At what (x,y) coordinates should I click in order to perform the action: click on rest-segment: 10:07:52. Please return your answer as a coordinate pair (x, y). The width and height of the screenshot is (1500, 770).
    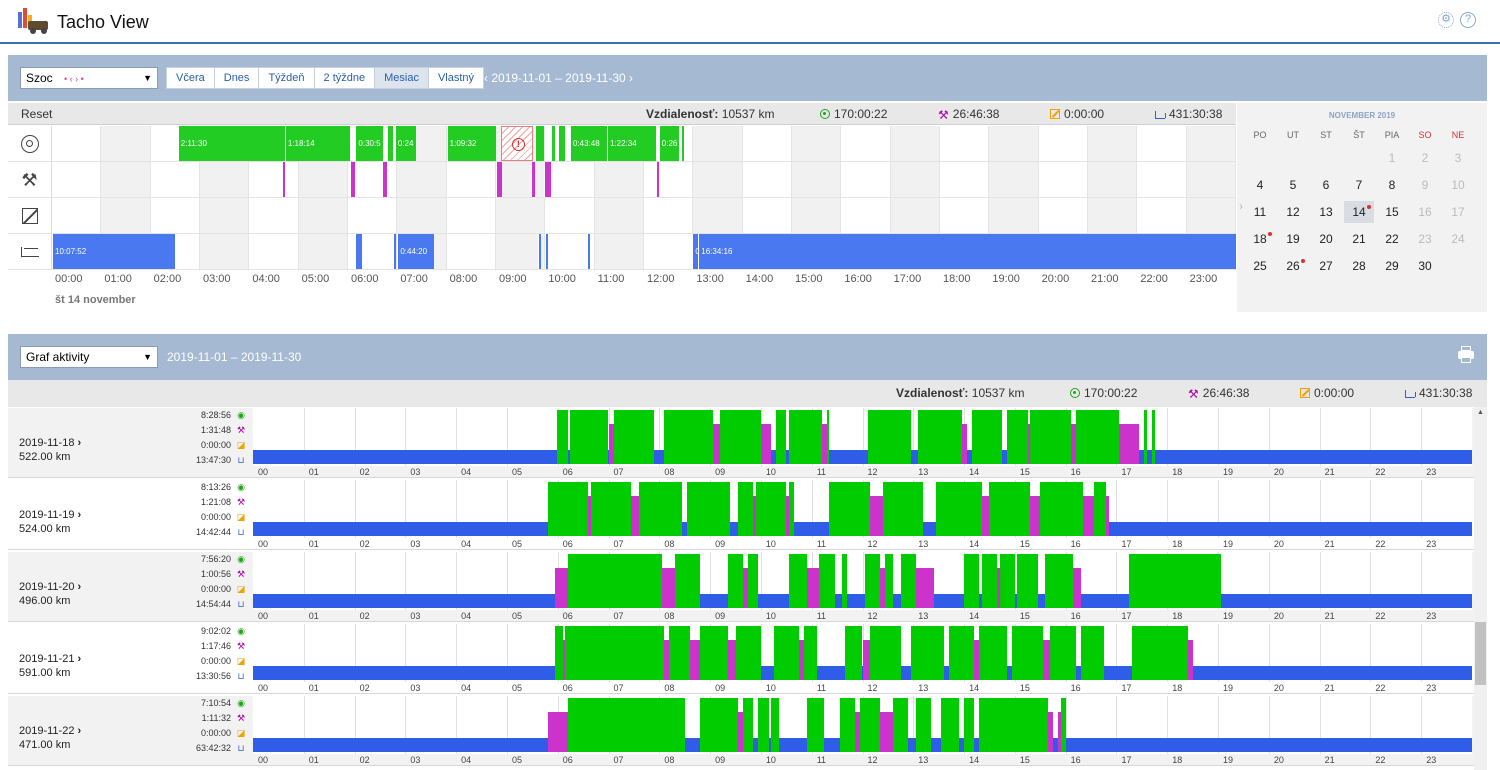
    Looking at the image, I should click on (114, 251).